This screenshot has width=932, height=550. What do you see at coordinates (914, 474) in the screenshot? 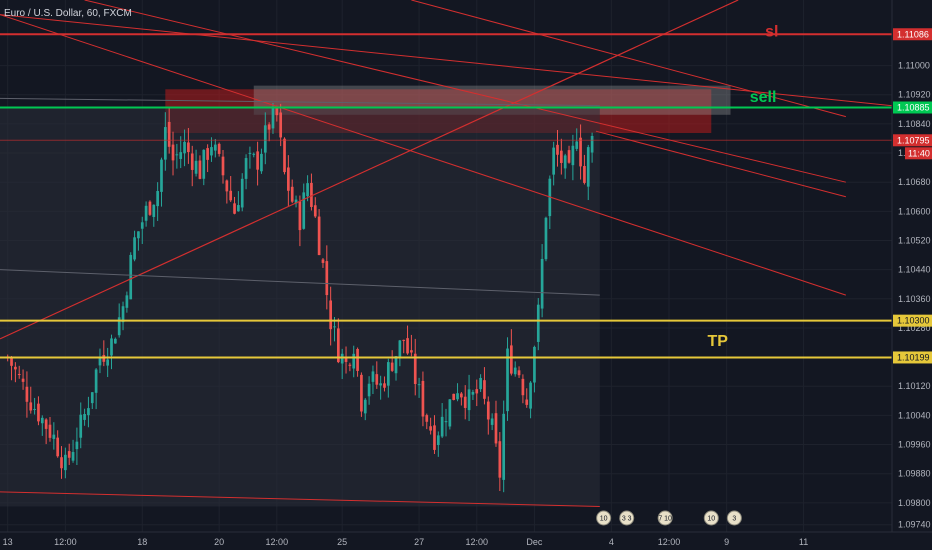
I see `y-tick-label: 1.09880` at bounding box center [914, 474].